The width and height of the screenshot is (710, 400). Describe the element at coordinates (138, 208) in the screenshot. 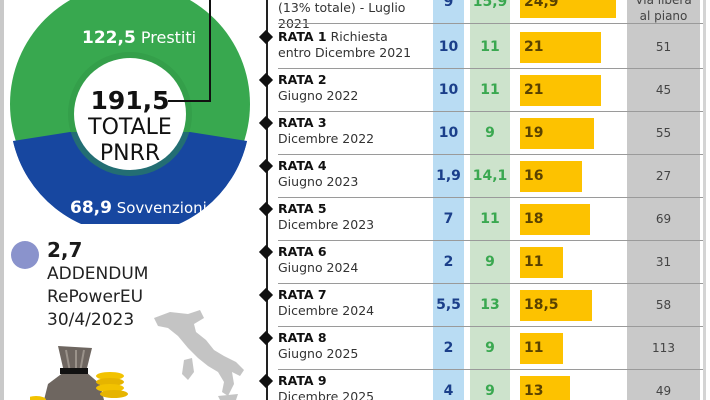

I see `sovvenzioni-label: 68,9 Sovvenzioni` at that location.